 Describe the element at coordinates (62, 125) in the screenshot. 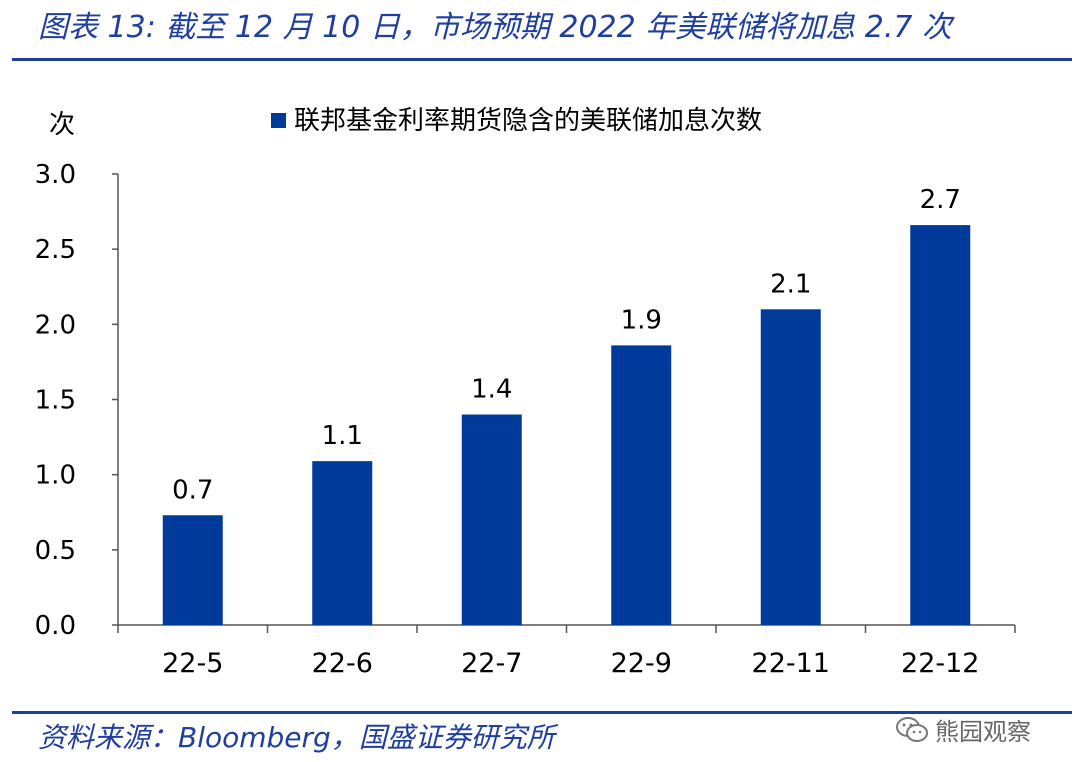

I see `y-axis-label: 次` at that location.